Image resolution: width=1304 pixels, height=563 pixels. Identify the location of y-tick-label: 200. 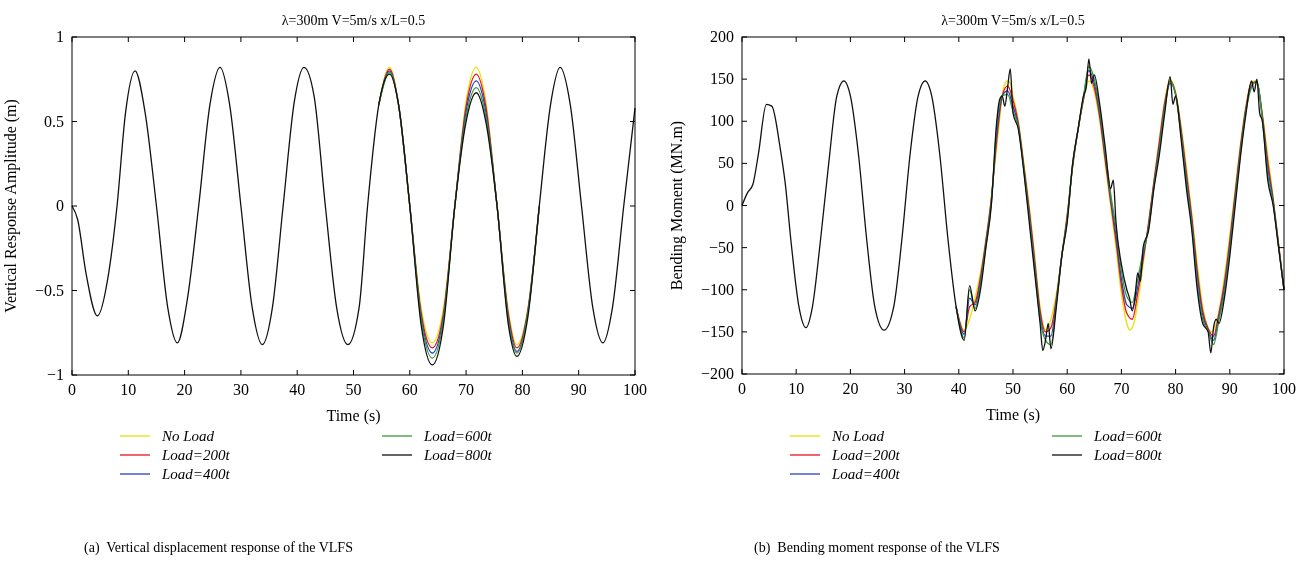
(722, 36).